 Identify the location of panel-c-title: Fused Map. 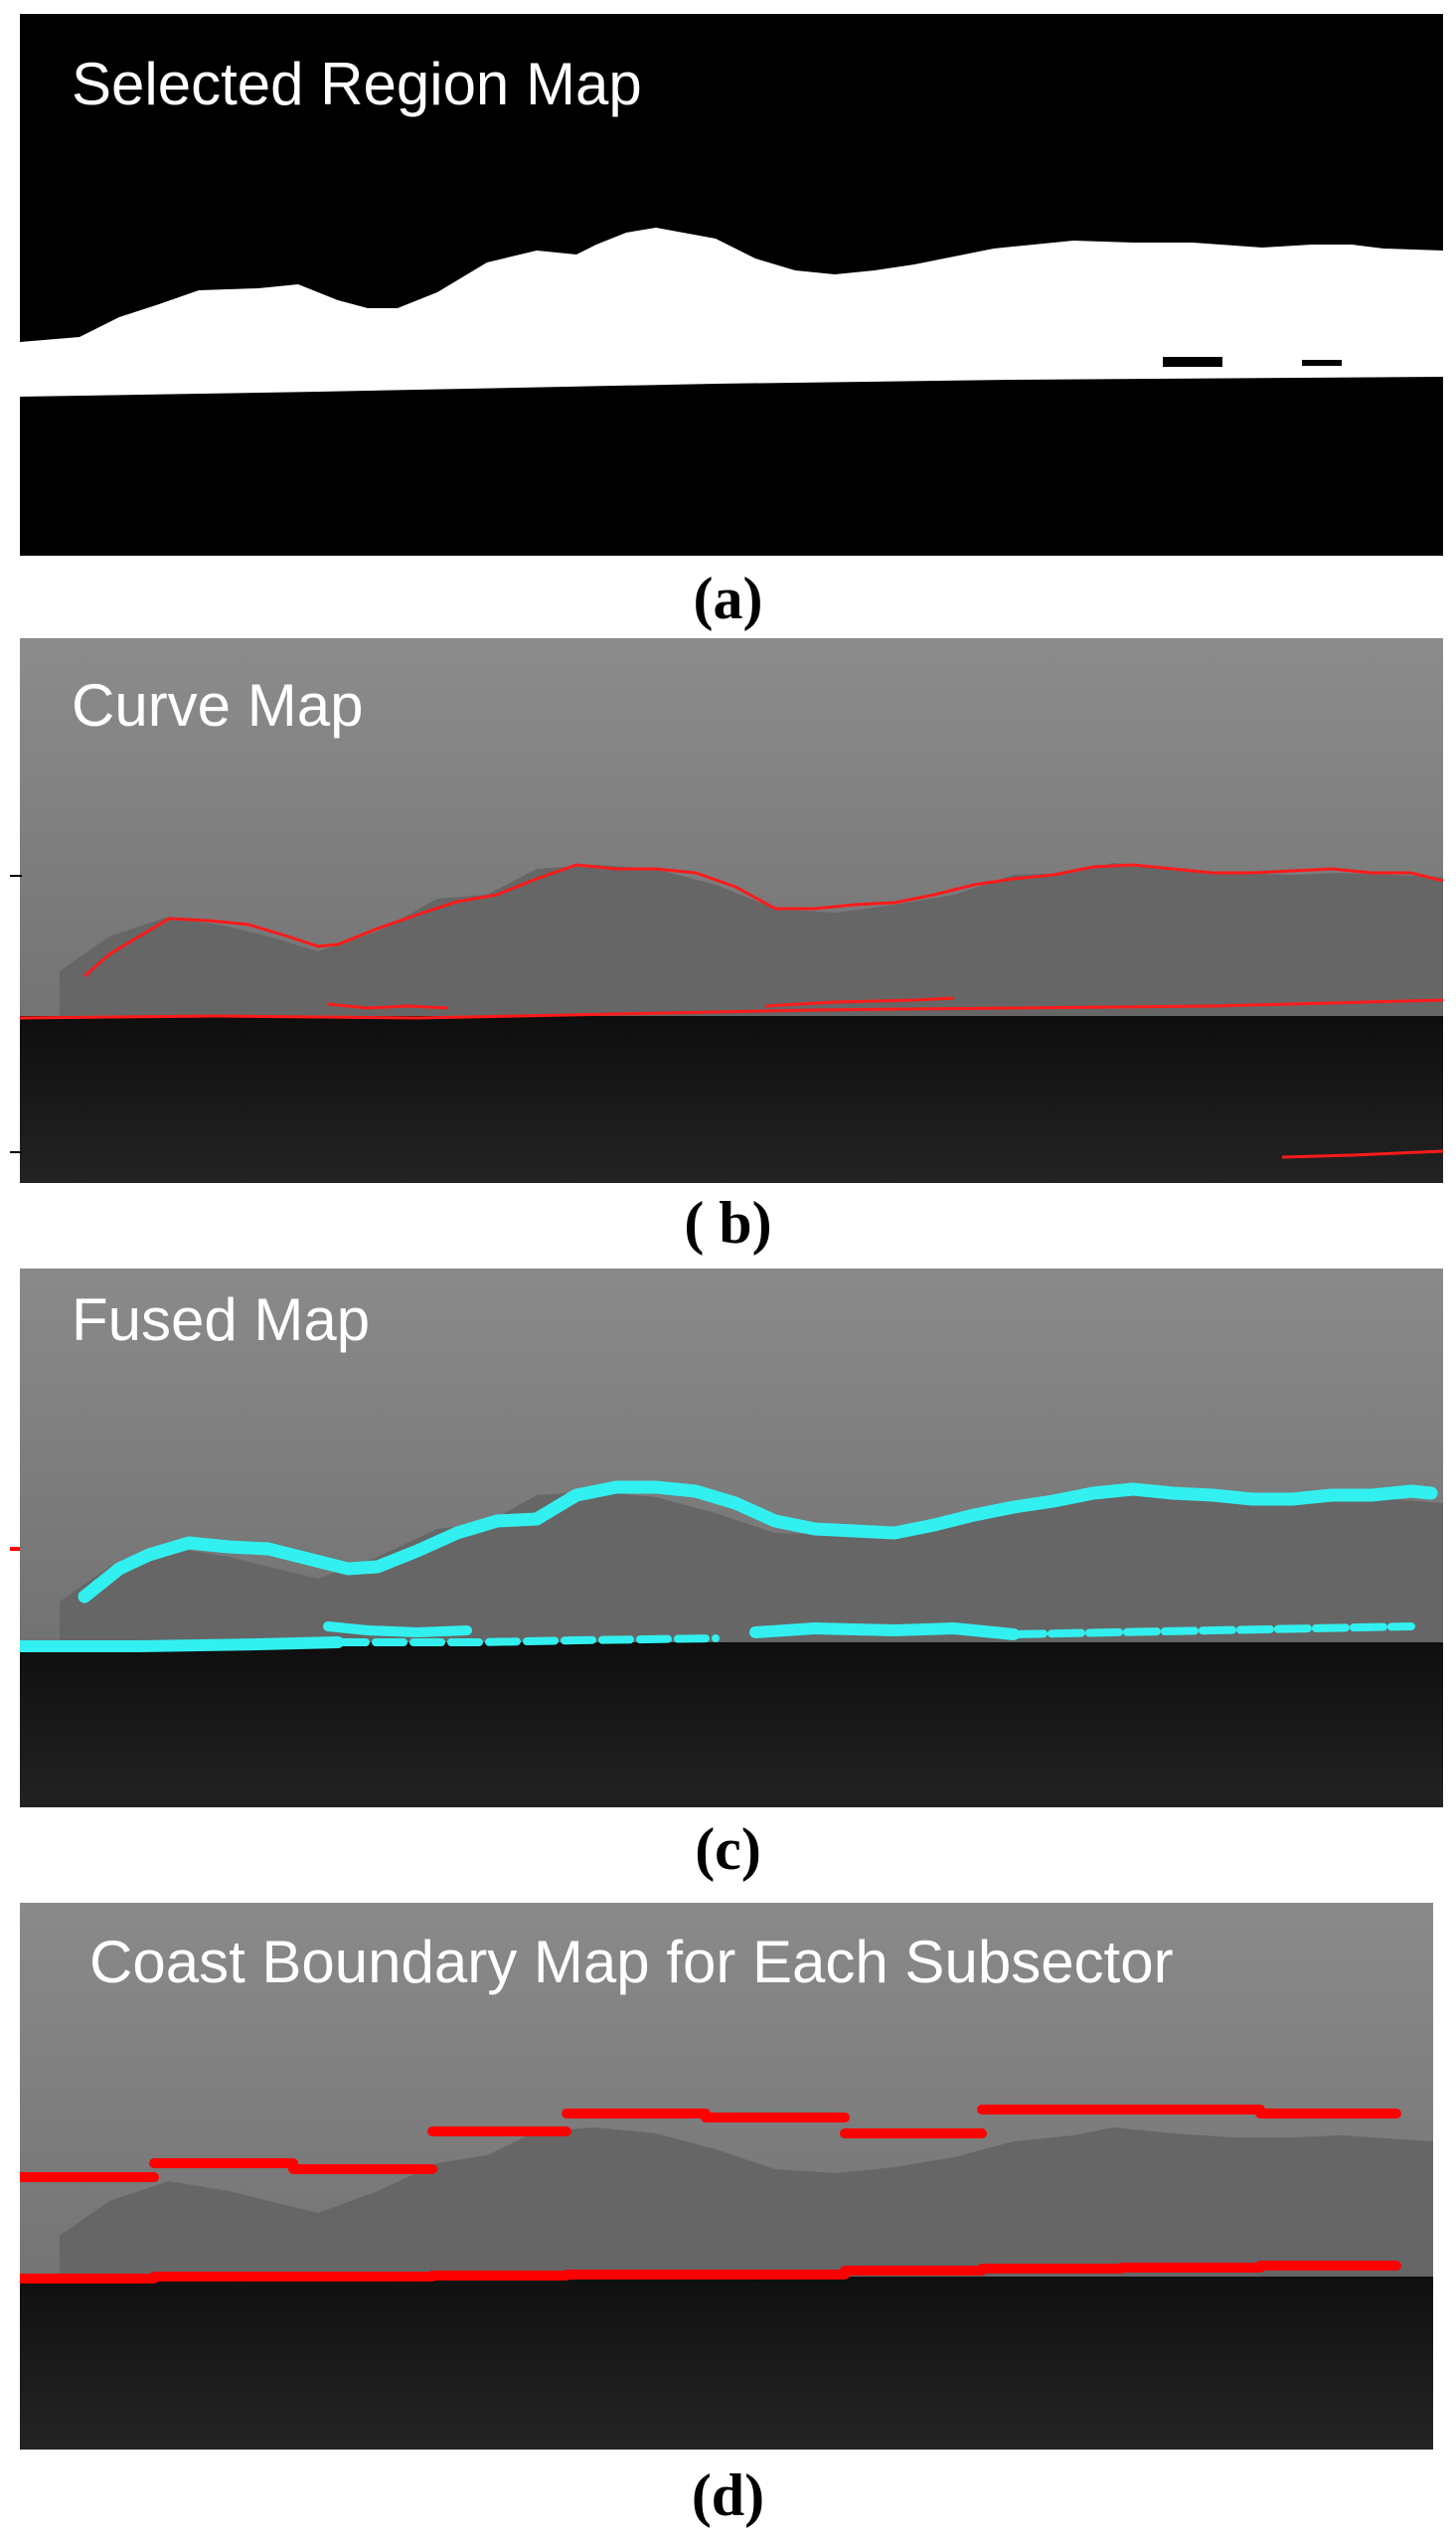
(221, 1319).